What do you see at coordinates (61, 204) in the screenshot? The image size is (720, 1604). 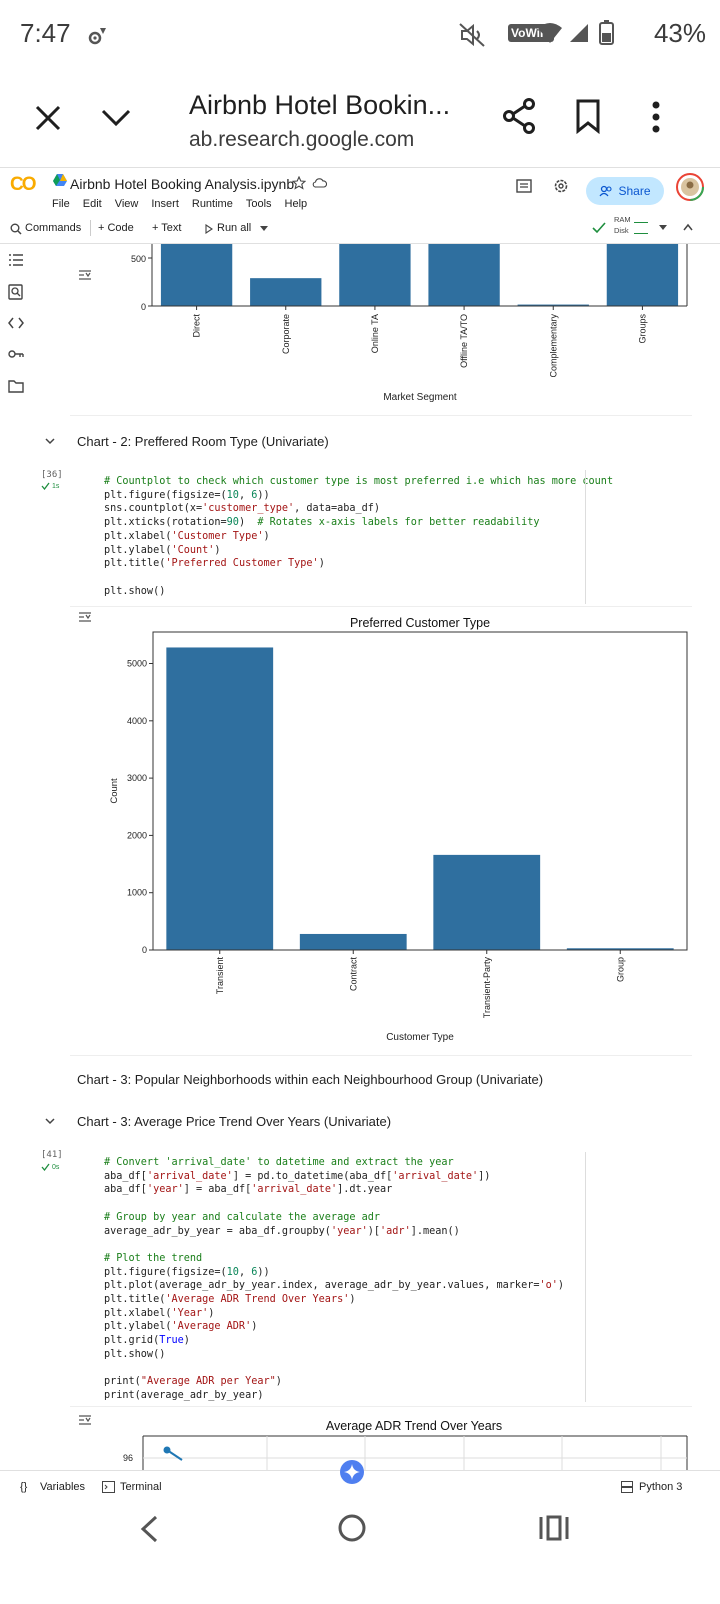 I see `menu-file: File` at bounding box center [61, 204].